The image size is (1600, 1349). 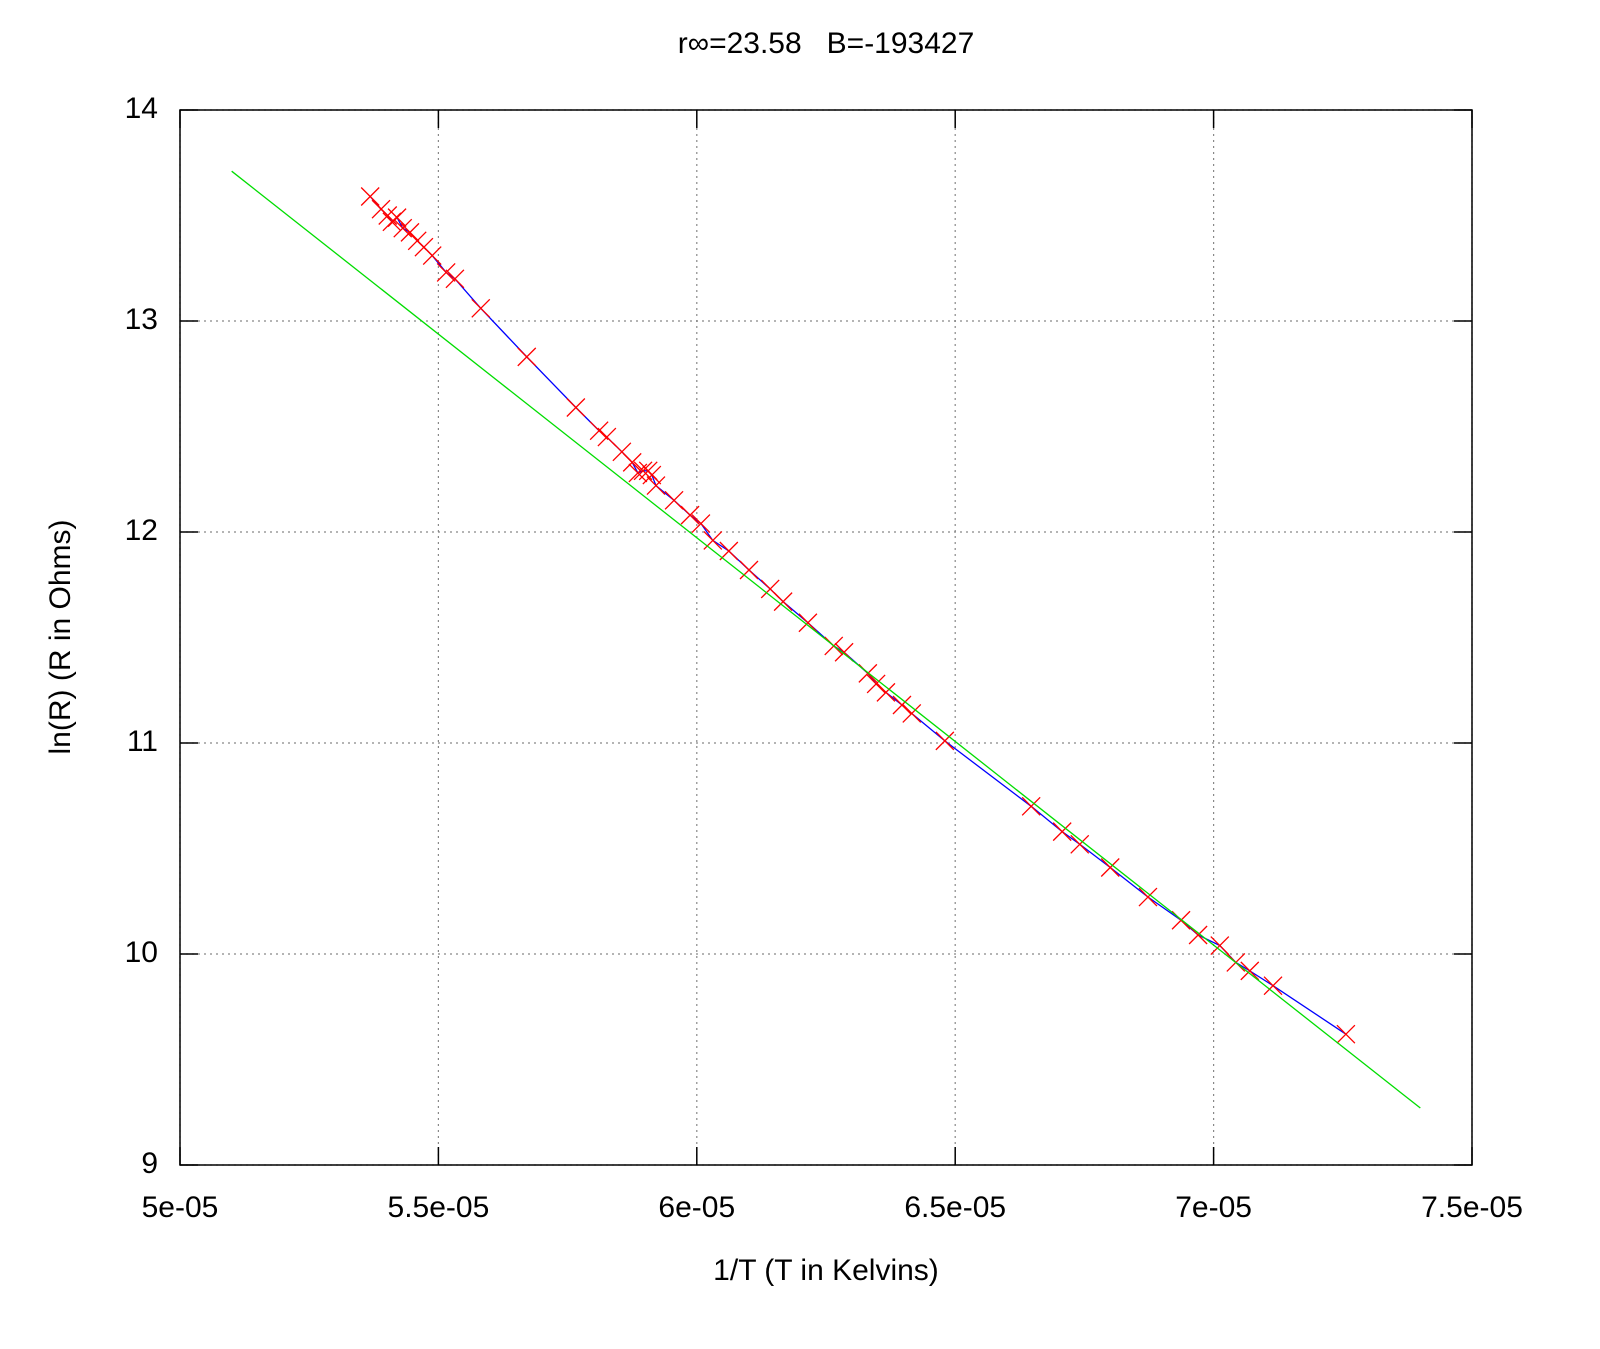 What do you see at coordinates (141, 319) in the screenshot?
I see `y-tick-label: 13` at bounding box center [141, 319].